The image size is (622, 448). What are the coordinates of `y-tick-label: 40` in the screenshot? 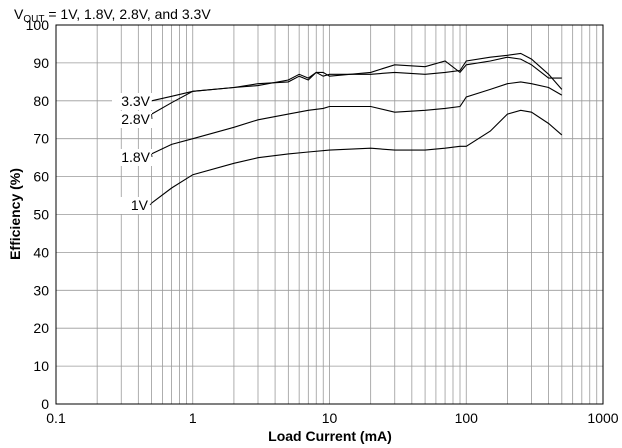 It's located at (41, 252).